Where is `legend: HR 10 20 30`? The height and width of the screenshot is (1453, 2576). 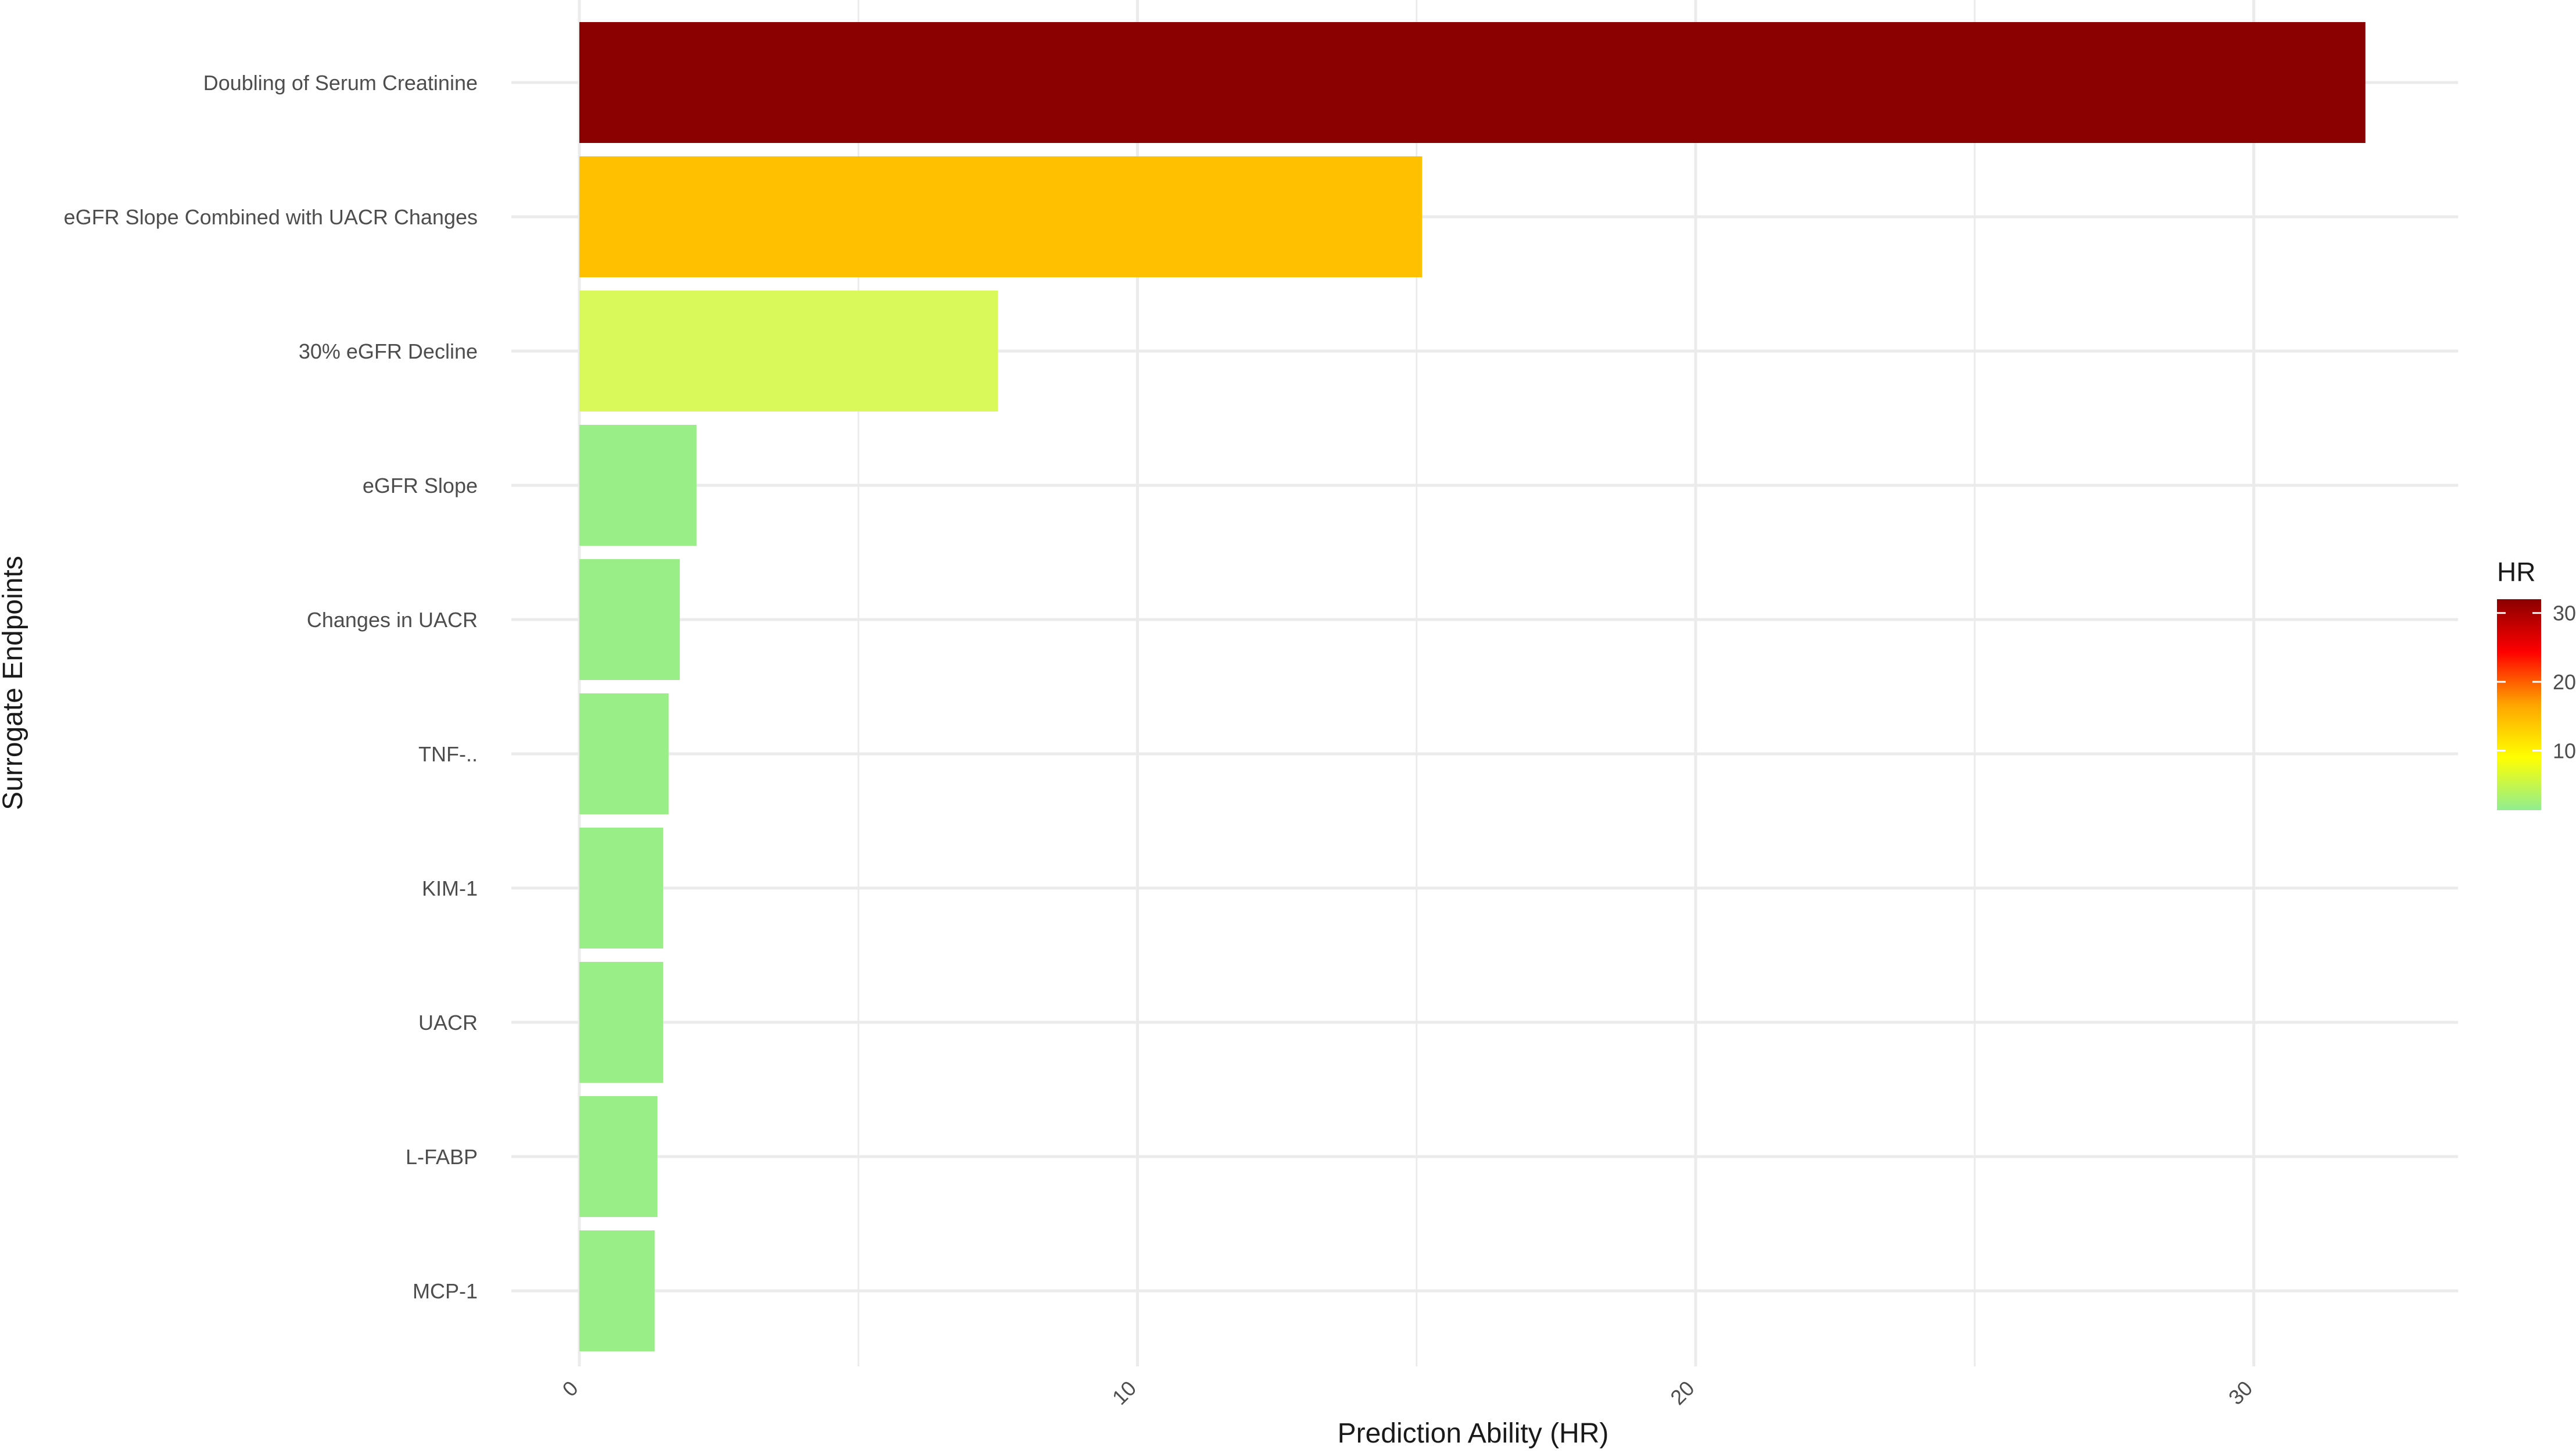 legend: HR 10 20 30 is located at coordinates (2536, 683).